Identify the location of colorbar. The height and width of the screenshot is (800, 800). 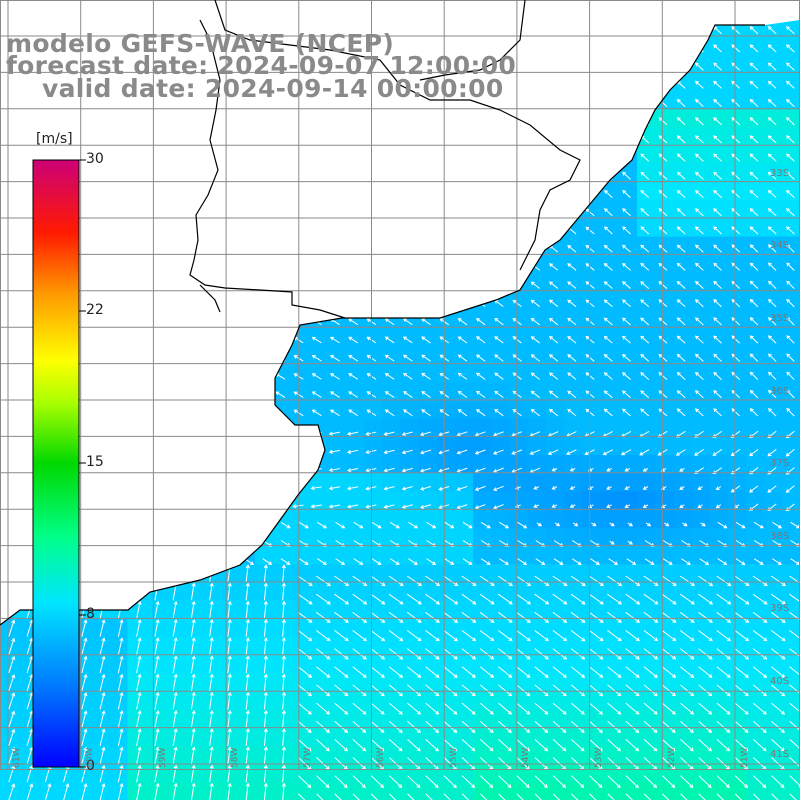
(59, 463).